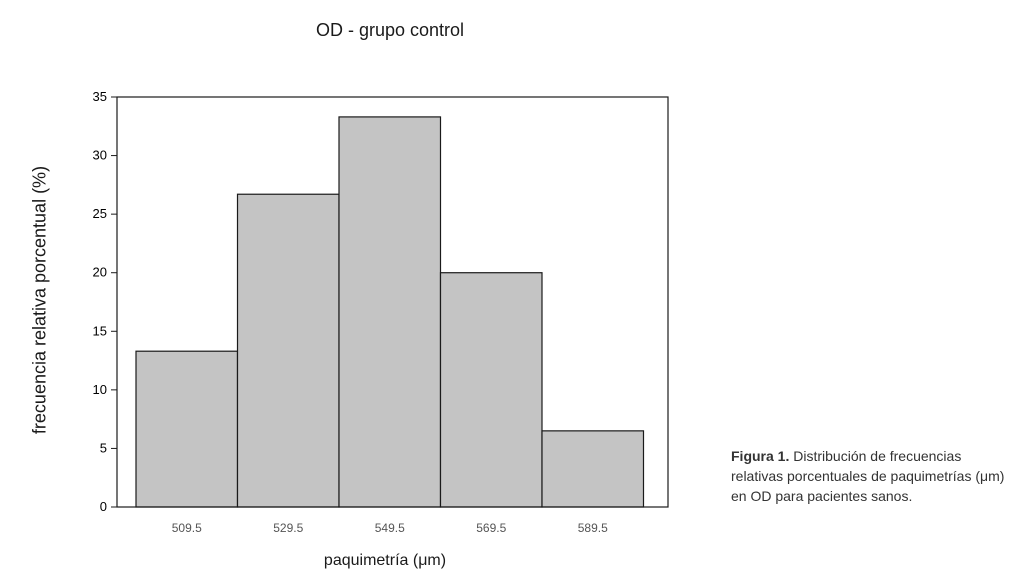 This screenshot has height=588, width=1015. I want to click on x-tick-label: 569.5, so click(491, 528).